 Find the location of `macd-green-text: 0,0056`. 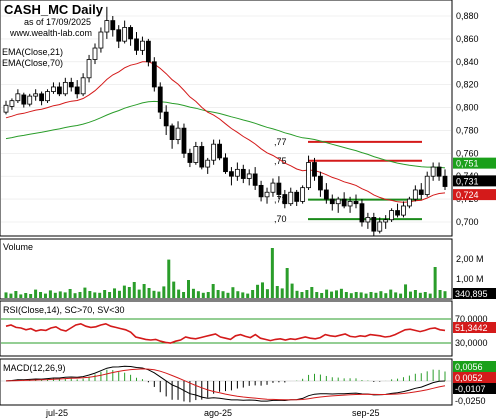

macd-green-text: 0,0056 is located at coordinates (469, 367).